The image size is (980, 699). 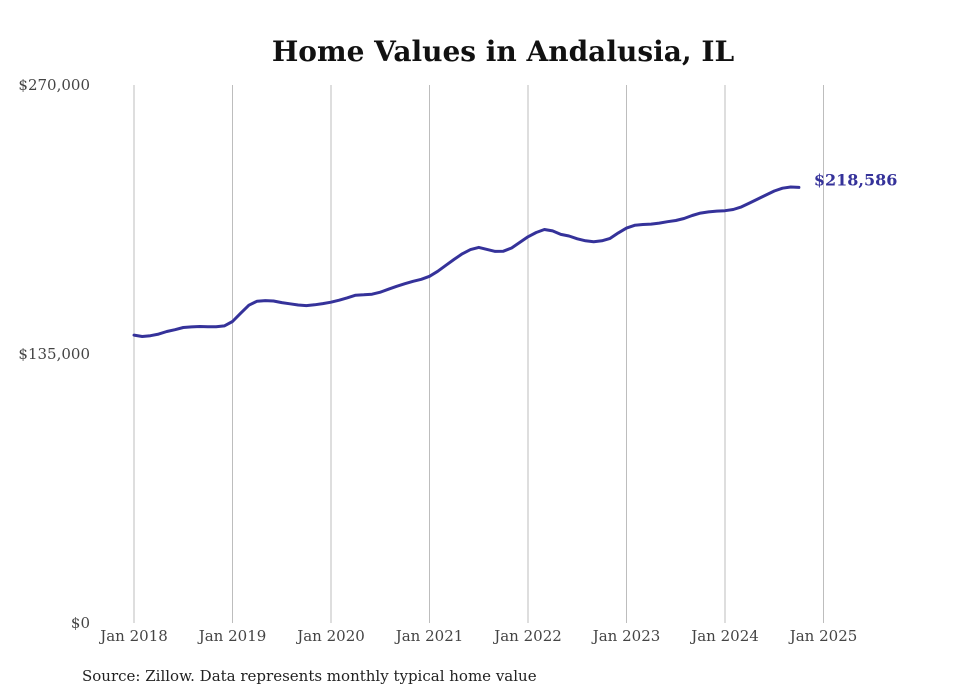 I want to click on end-value-label: $218,586, so click(x=856, y=179).